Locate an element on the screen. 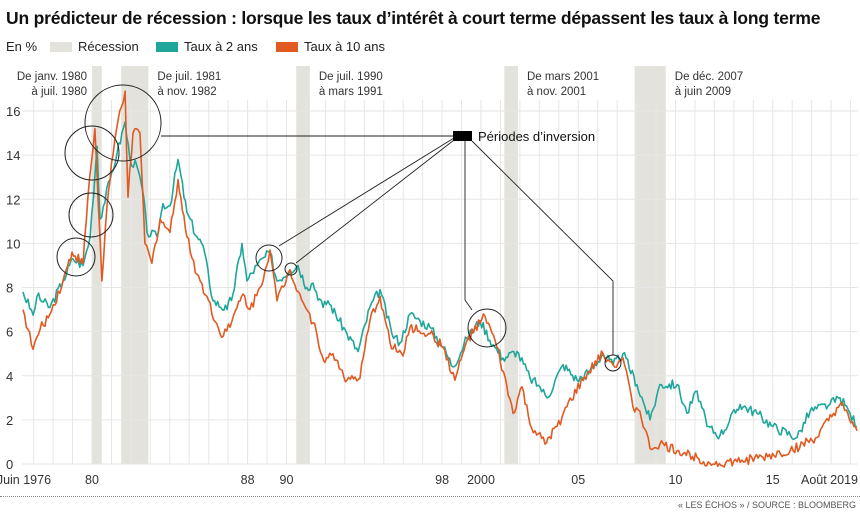 The width and height of the screenshot is (860, 512). y-tick-label: 0 is located at coordinates (9, 464).